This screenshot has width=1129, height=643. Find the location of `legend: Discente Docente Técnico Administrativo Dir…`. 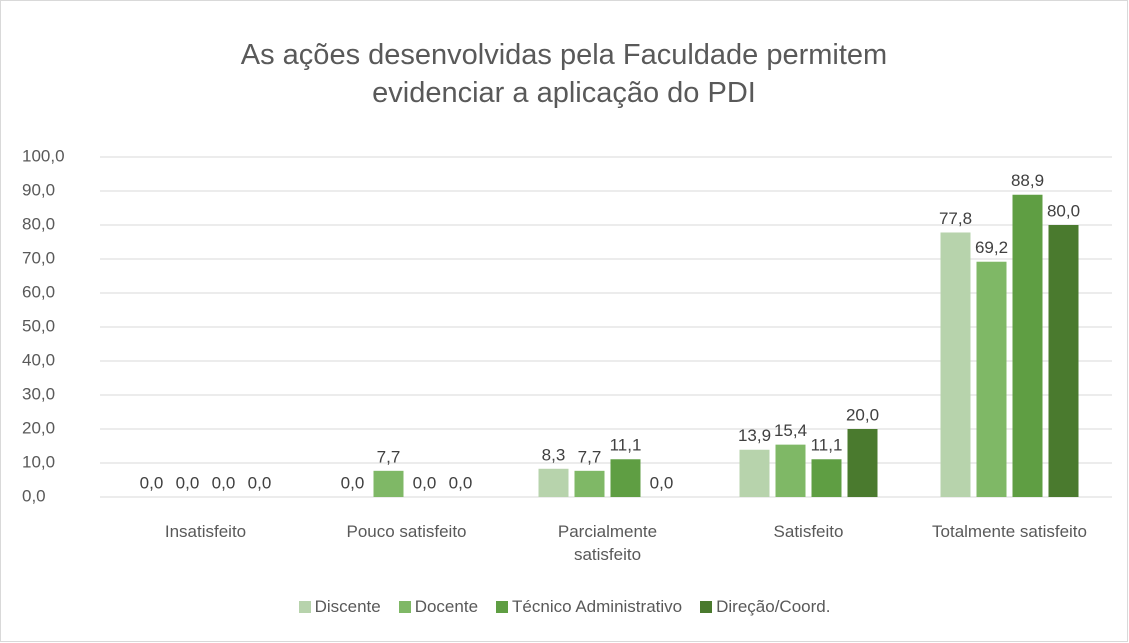

legend: Discente Docente Técnico Administrativo Dir… is located at coordinates (564, 607).